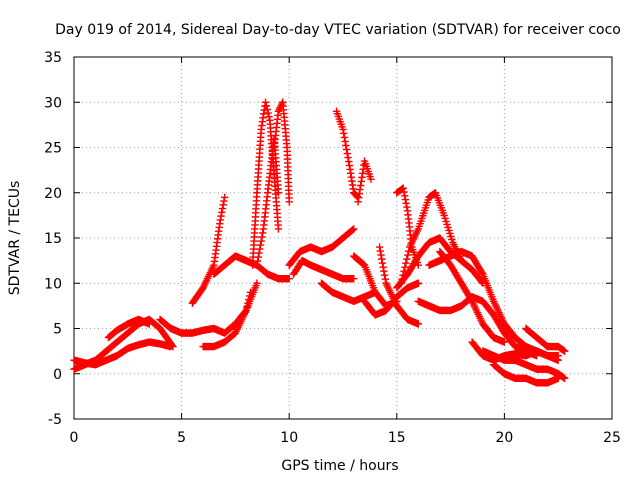 This screenshot has height=480, width=640. Describe the element at coordinates (227, 319) in the screenshot. I see `series-arc-low-e` at that location.